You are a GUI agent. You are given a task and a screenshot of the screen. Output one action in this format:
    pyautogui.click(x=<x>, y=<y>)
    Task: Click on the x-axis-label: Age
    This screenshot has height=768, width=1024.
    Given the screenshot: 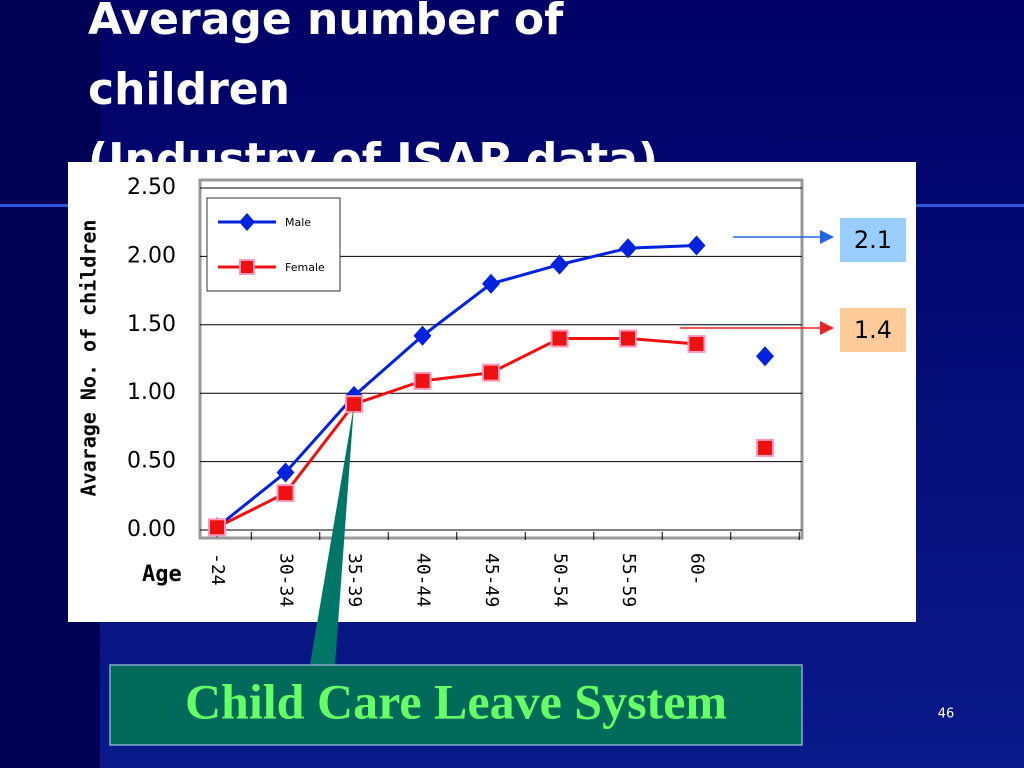 What is the action you would take?
    pyautogui.click(x=162, y=574)
    